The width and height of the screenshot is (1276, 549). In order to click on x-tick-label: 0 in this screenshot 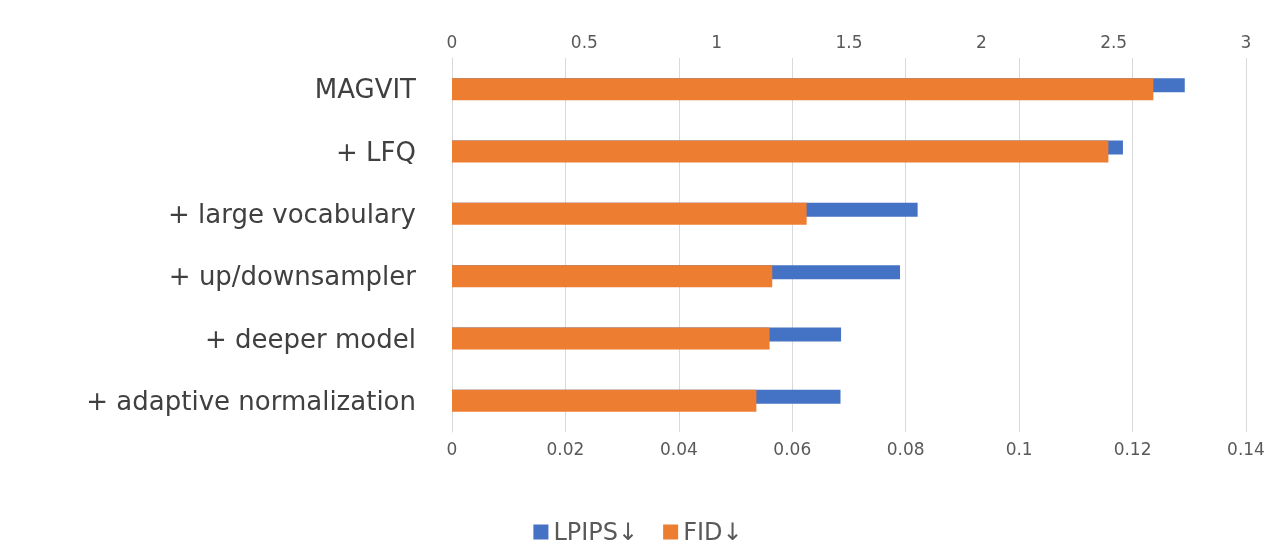, I will do `click(452, 448)`.